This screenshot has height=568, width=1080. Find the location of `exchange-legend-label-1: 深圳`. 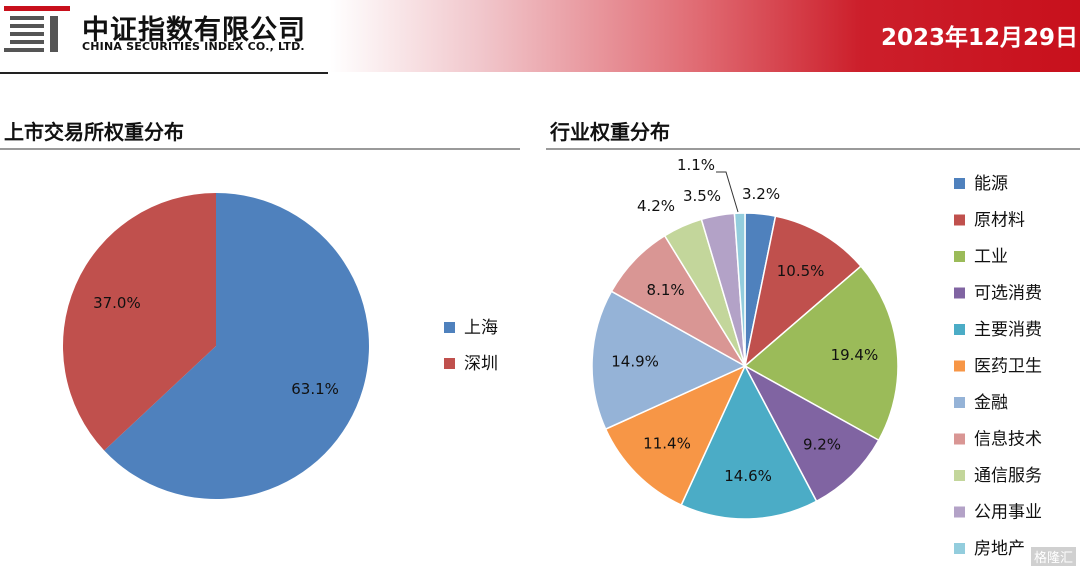

exchange-legend-label-1: 深圳 is located at coordinates (481, 364).